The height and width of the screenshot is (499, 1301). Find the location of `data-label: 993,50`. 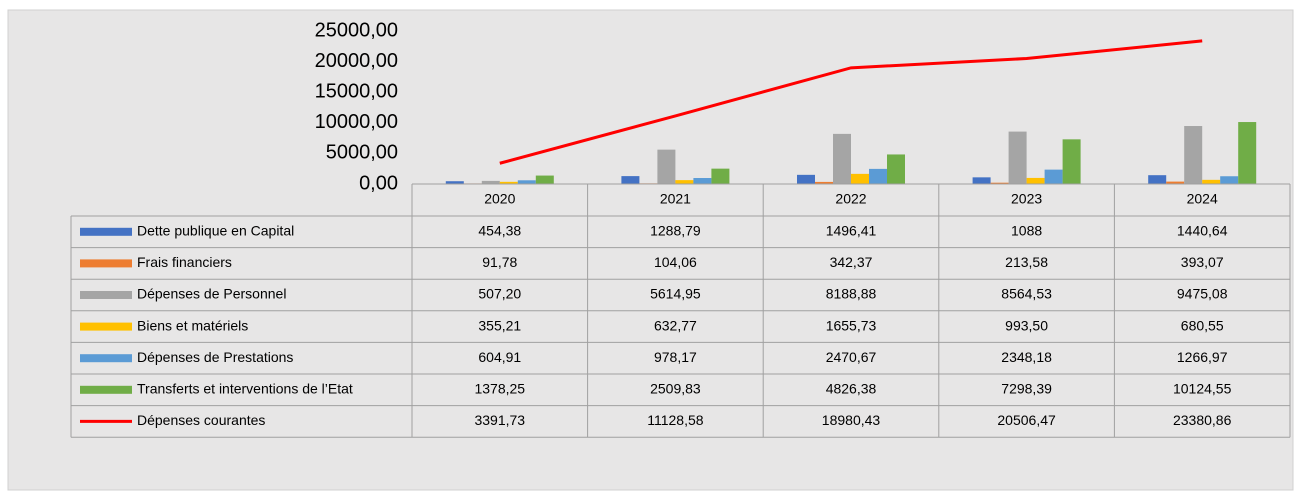

data-label: 993,50 is located at coordinates (1026, 325).